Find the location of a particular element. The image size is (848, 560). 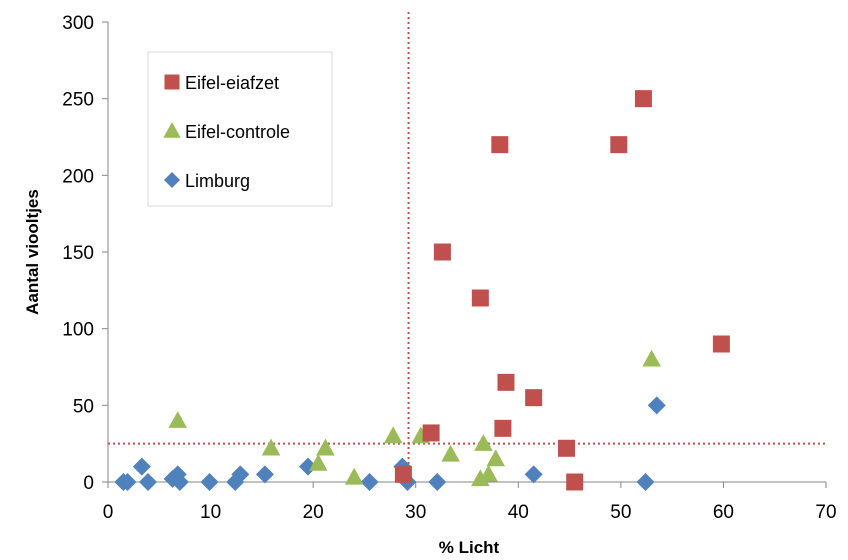

y-tick-label: 100 is located at coordinates (78, 330).